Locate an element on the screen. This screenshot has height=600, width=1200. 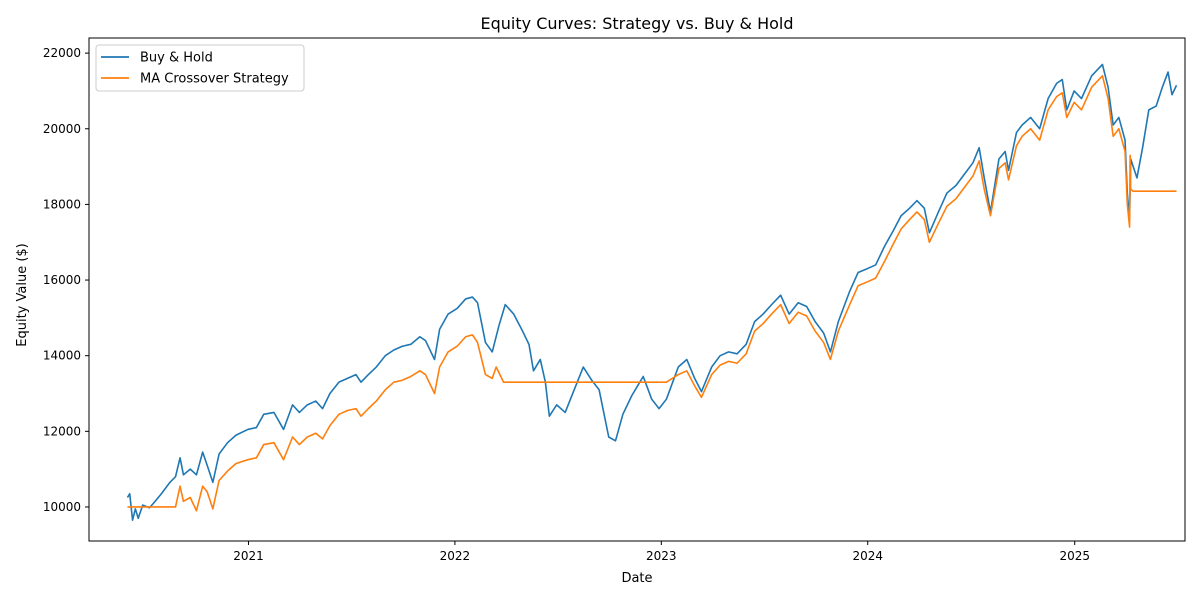
y-tick-label: 22000 is located at coordinates (62, 53).